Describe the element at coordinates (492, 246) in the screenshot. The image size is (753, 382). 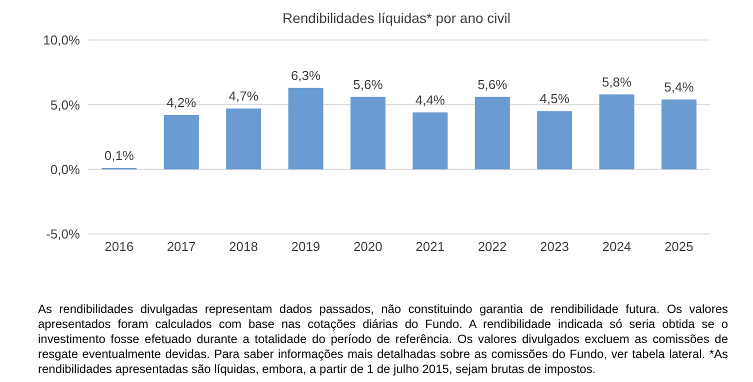
I see `x-tick-label: 2022` at that location.